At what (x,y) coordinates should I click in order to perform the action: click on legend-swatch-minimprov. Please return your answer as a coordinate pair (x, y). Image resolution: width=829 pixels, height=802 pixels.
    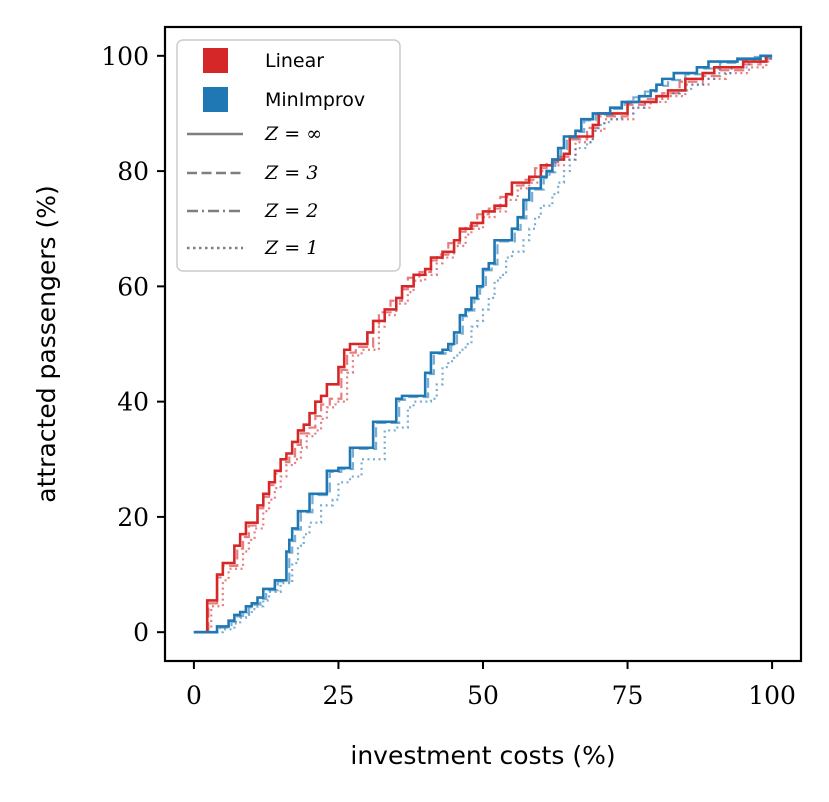
    Looking at the image, I should click on (215, 99).